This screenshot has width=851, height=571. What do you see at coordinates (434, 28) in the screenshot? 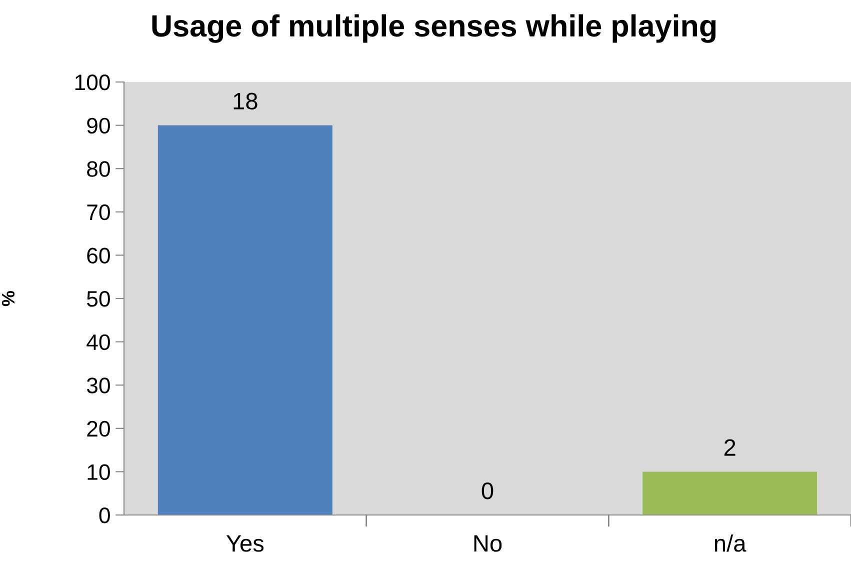
I see `chart-title: Usage of multiple senses while playing` at bounding box center [434, 28].